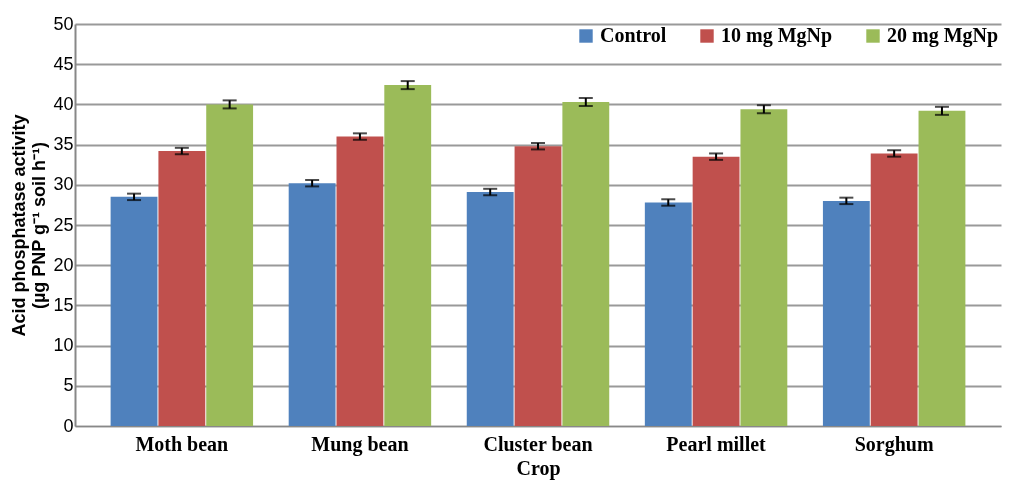 The width and height of the screenshot is (1011, 486). Describe the element at coordinates (63, 23) in the screenshot. I see `y-tick-label: 50` at that location.